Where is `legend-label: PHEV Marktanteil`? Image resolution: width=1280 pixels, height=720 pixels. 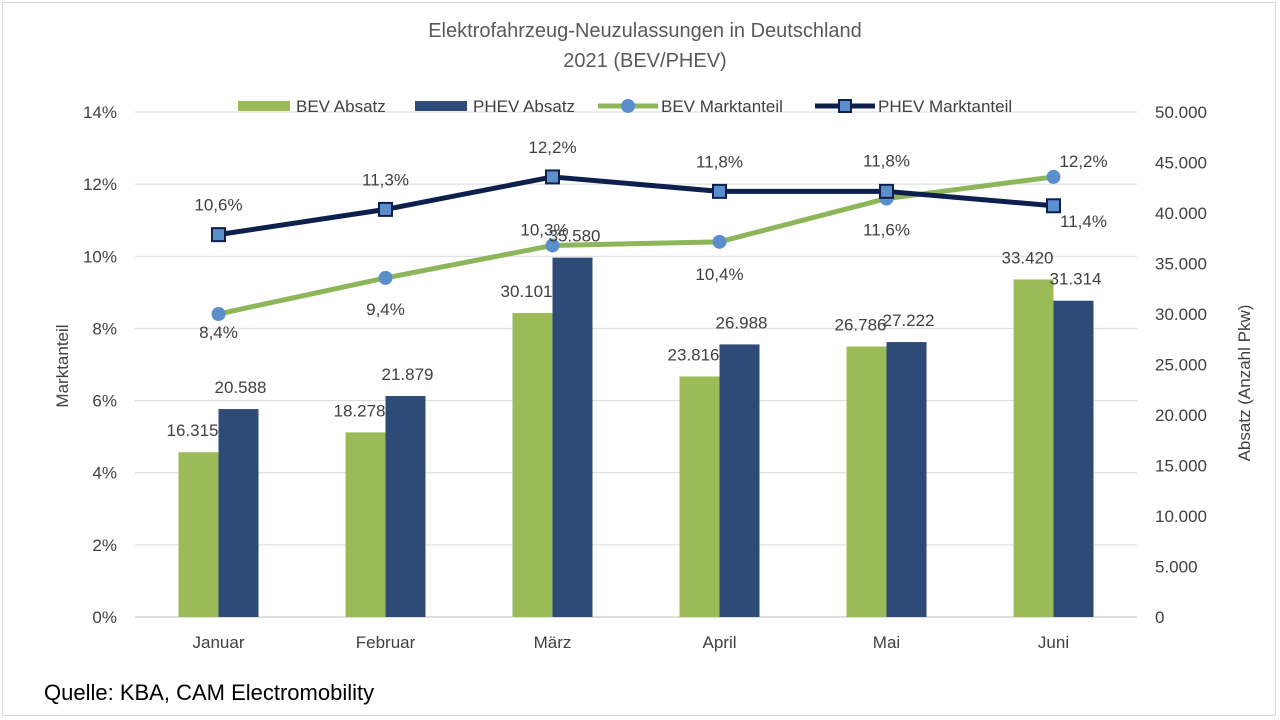 legend-label: PHEV Marktanteil is located at coordinates (945, 106).